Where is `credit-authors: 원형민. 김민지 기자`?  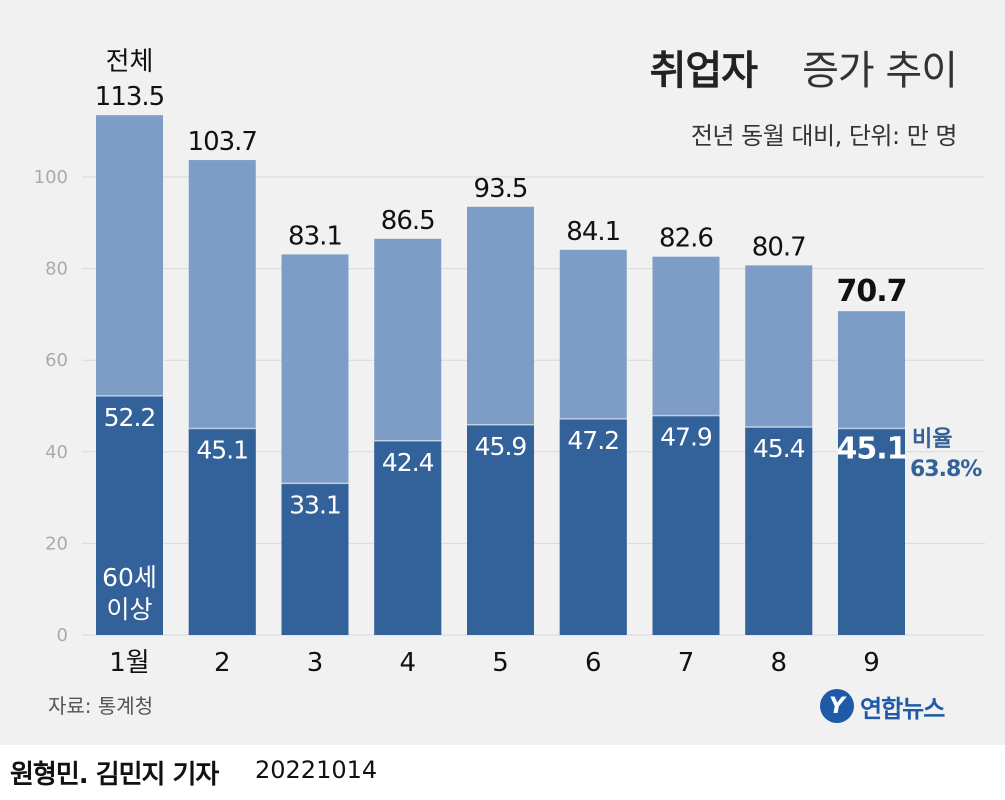
credit-authors: 원형민. 김민지 기자 is located at coordinates (114, 775).